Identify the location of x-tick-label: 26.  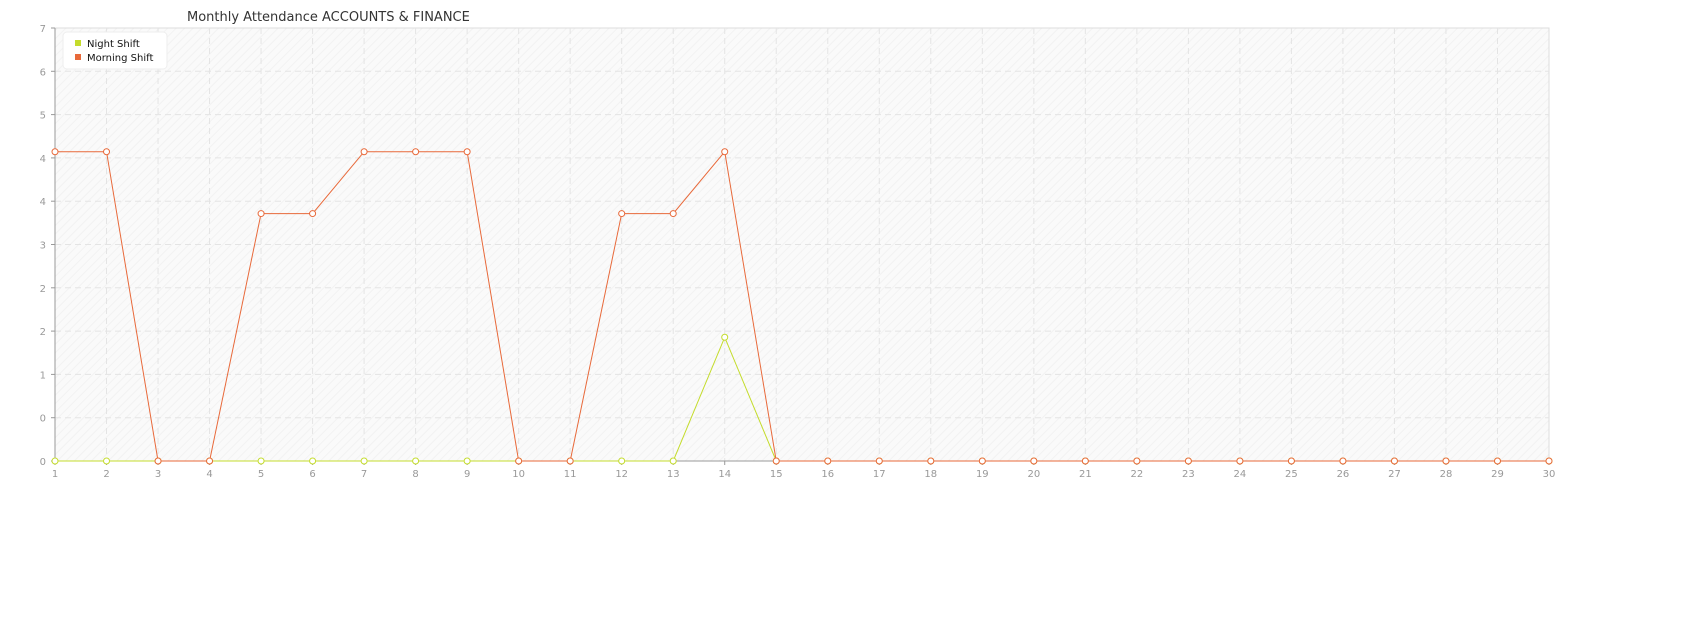
(1343, 474).